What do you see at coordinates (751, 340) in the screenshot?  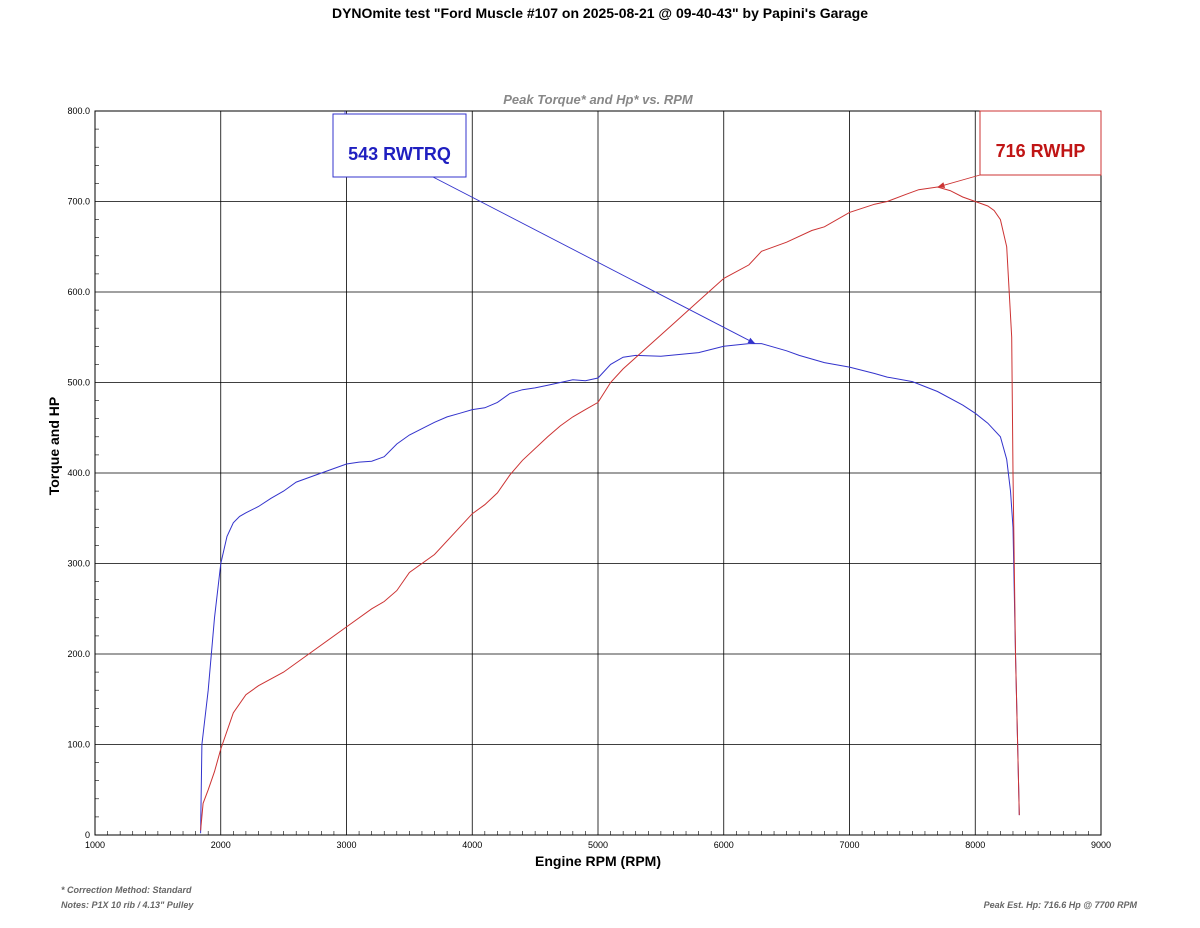 I see `torque-callout-arrowhead` at bounding box center [751, 340].